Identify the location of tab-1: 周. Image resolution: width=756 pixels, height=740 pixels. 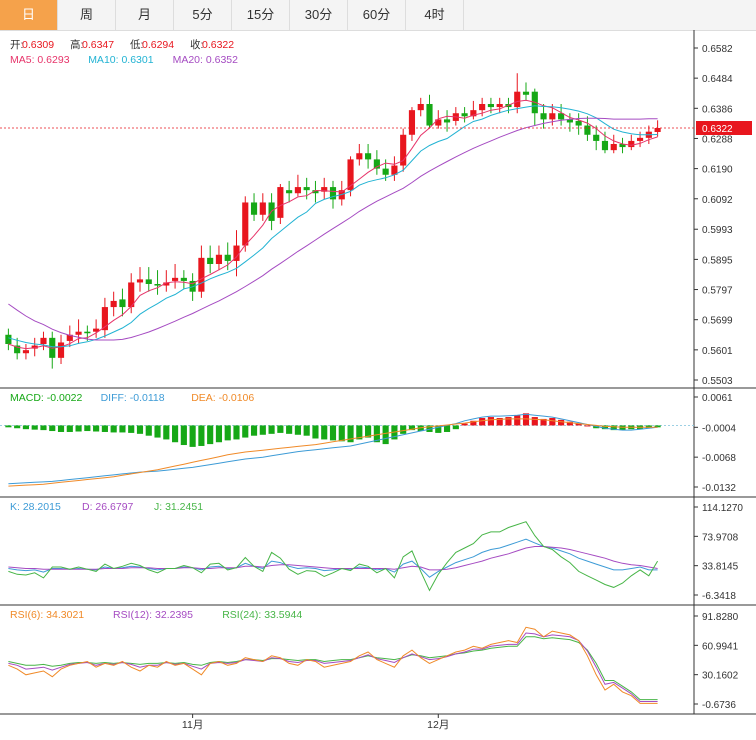
(87, 15).